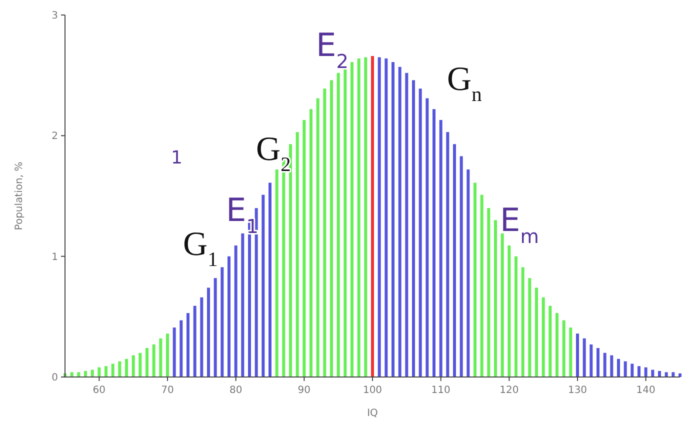 The image size is (683, 424). I want to click on y-tick-label: 3, so click(55, 16).